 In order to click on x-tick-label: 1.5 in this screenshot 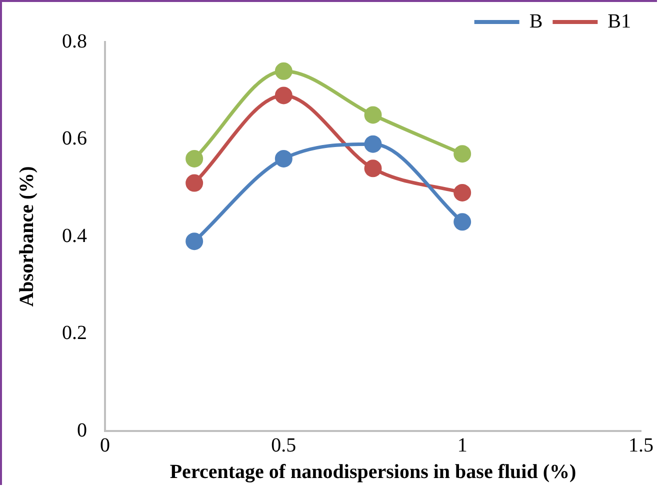, I will do `click(641, 445)`.